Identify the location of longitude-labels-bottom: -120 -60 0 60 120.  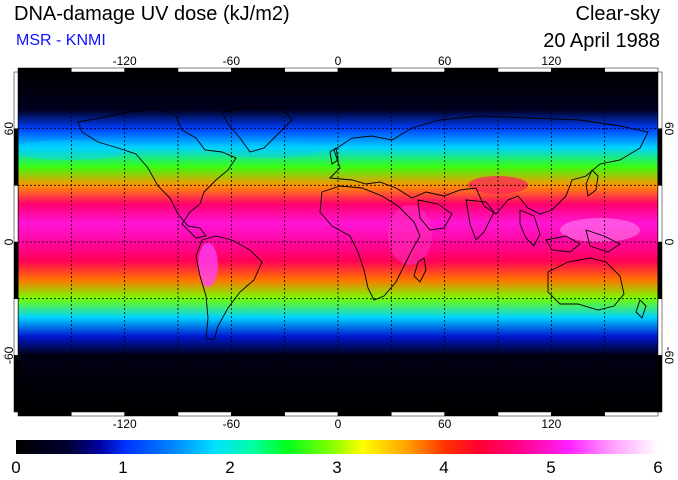
(337, 424).